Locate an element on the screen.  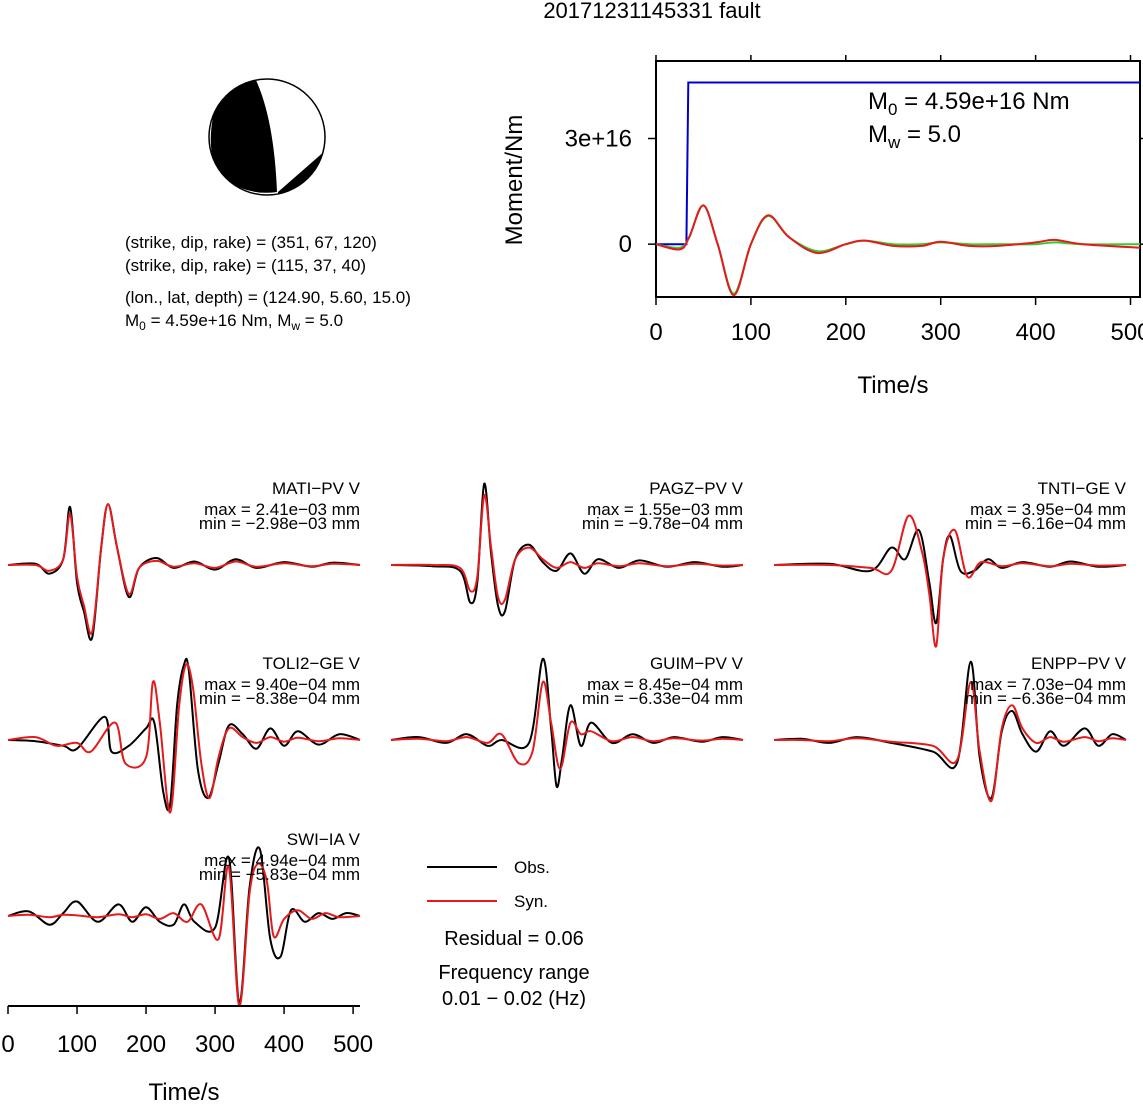
waveform-min-label: min = −6.33e−04 mm is located at coordinates (662, 698).